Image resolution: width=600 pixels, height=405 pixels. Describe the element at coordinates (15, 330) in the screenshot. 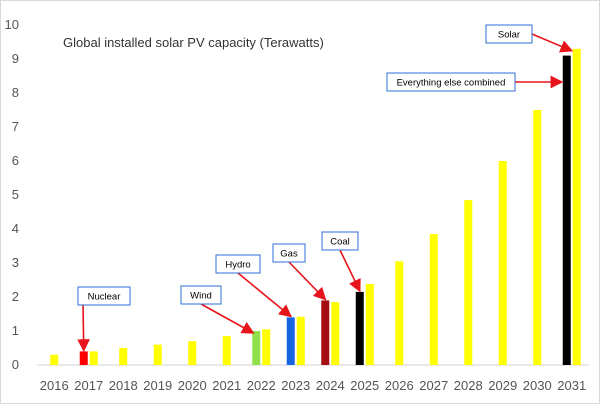

I see `y-tick-label: 1` at that location.